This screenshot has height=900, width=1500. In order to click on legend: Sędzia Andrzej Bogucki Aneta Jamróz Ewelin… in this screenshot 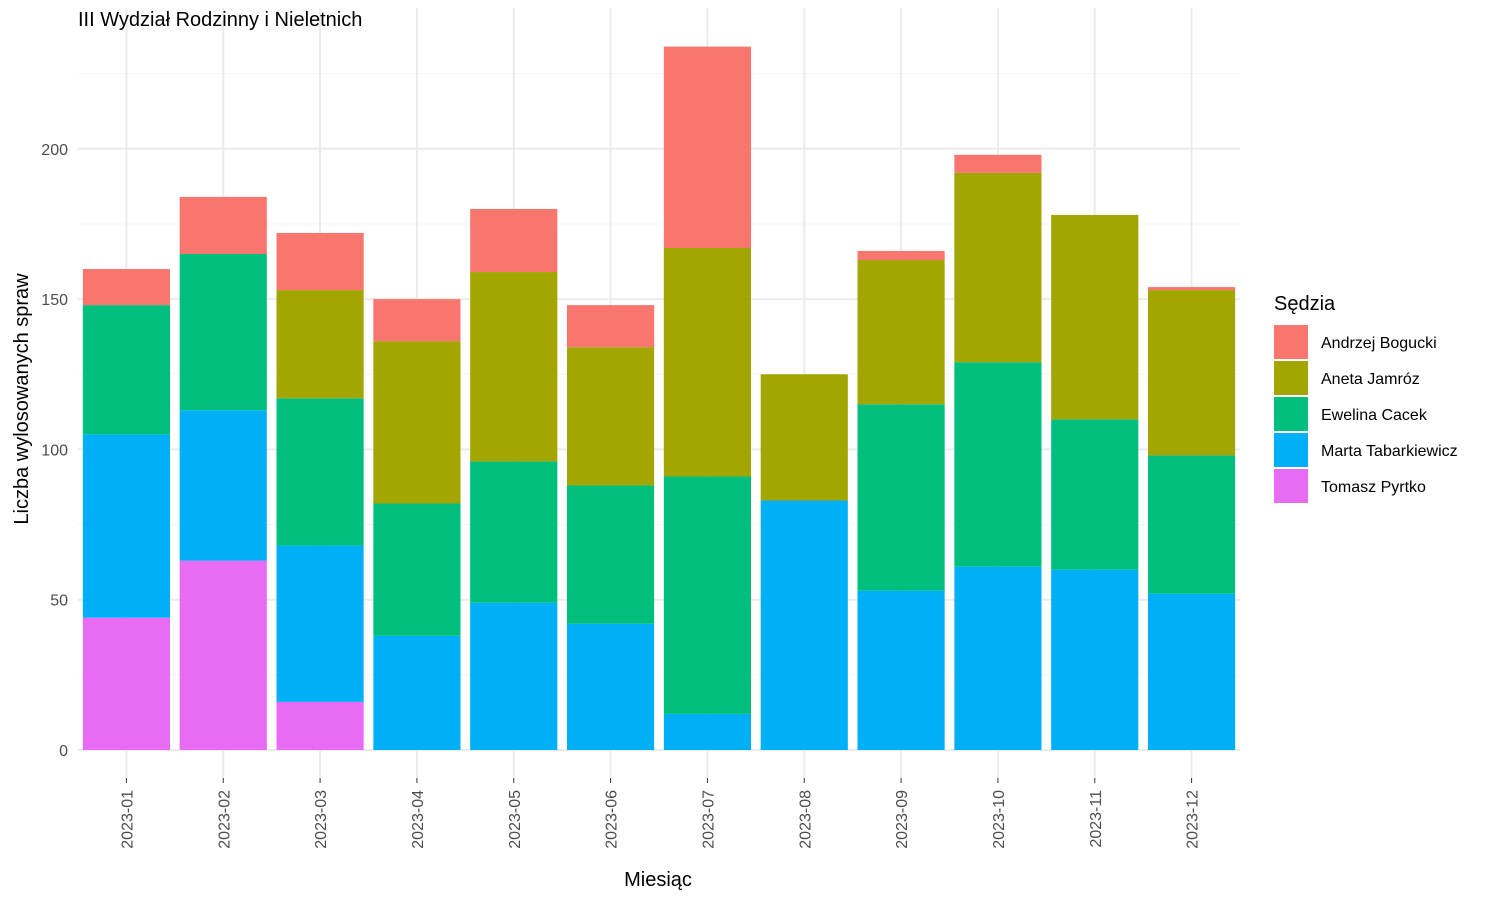, I will do `click(1366, 398)`.